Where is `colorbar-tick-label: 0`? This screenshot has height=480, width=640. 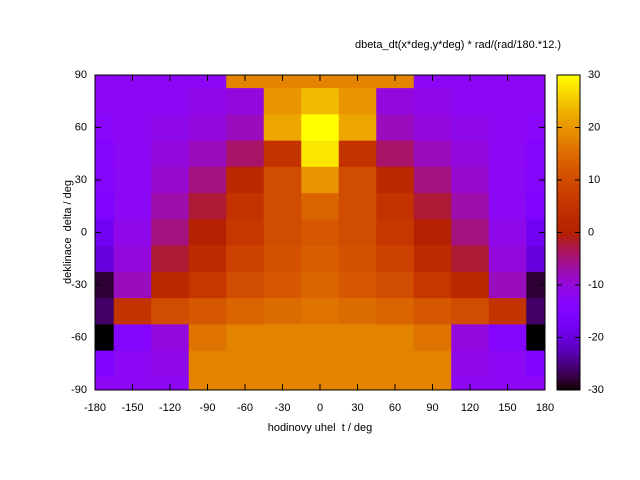 colorbar-tick-label: 0 is located at coordinates (591, 232).